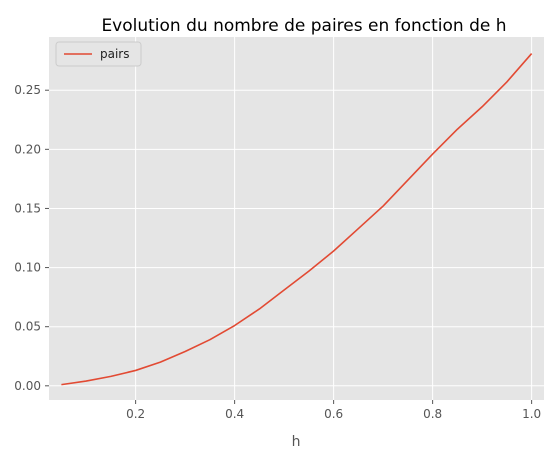  What do you see at coordinates (27, 90) in the screenshot?
I see `y-tick-label: 0.25` at bounding box center [27, 90].